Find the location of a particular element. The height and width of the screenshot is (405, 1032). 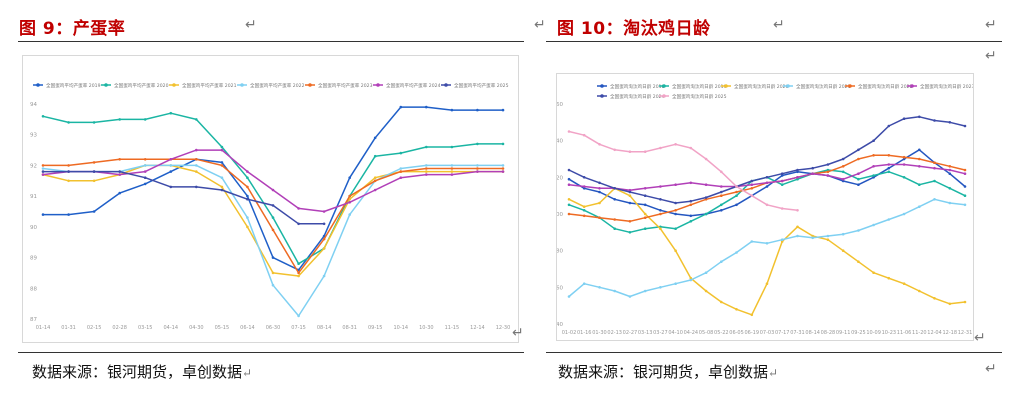

y-tick-label: 90 is located at coordinates (33, 228).